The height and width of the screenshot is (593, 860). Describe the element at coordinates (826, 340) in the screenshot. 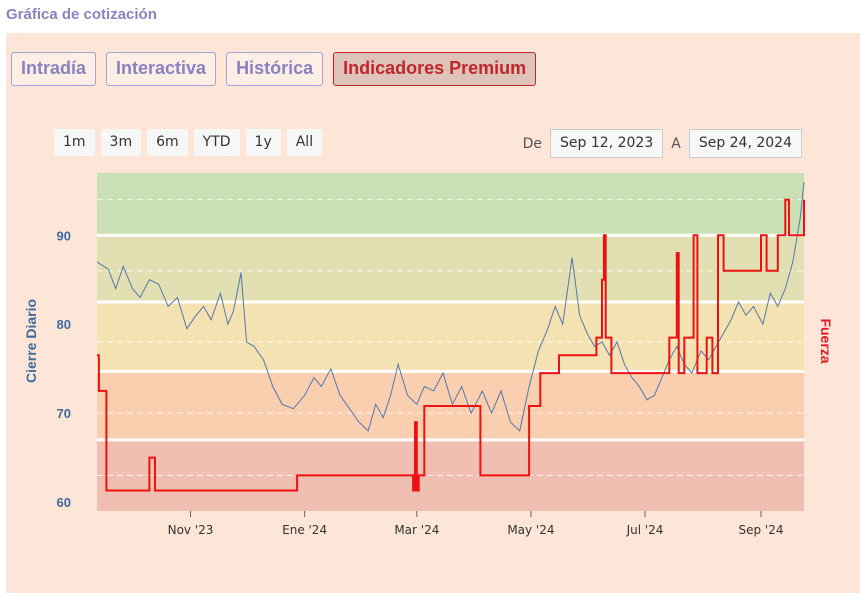

I see `y2-axis-title: Fuerza` at that location.